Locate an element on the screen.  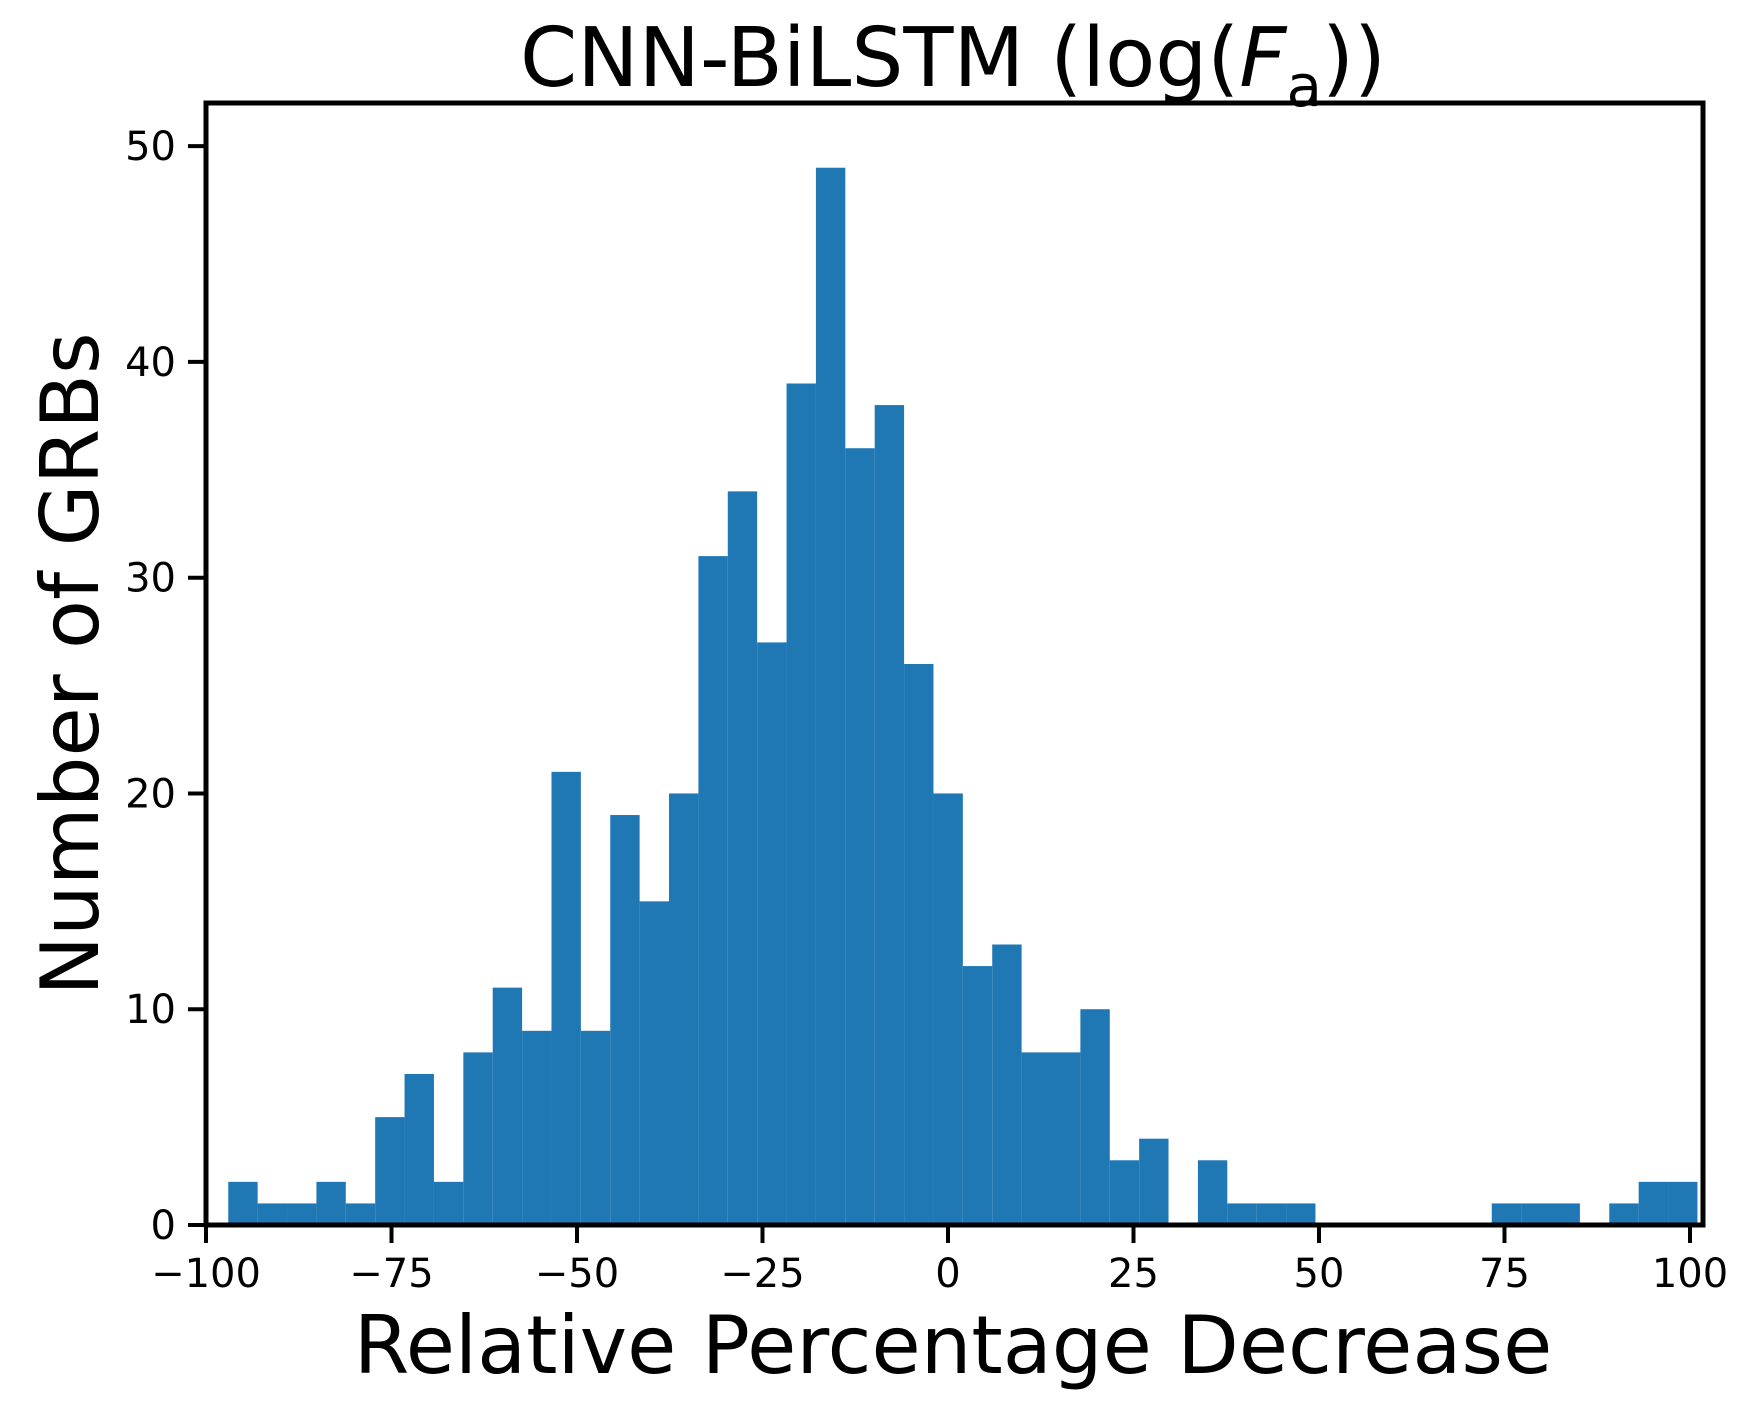
x-tick-label: 25 is located at coordinates (1133, 1274).